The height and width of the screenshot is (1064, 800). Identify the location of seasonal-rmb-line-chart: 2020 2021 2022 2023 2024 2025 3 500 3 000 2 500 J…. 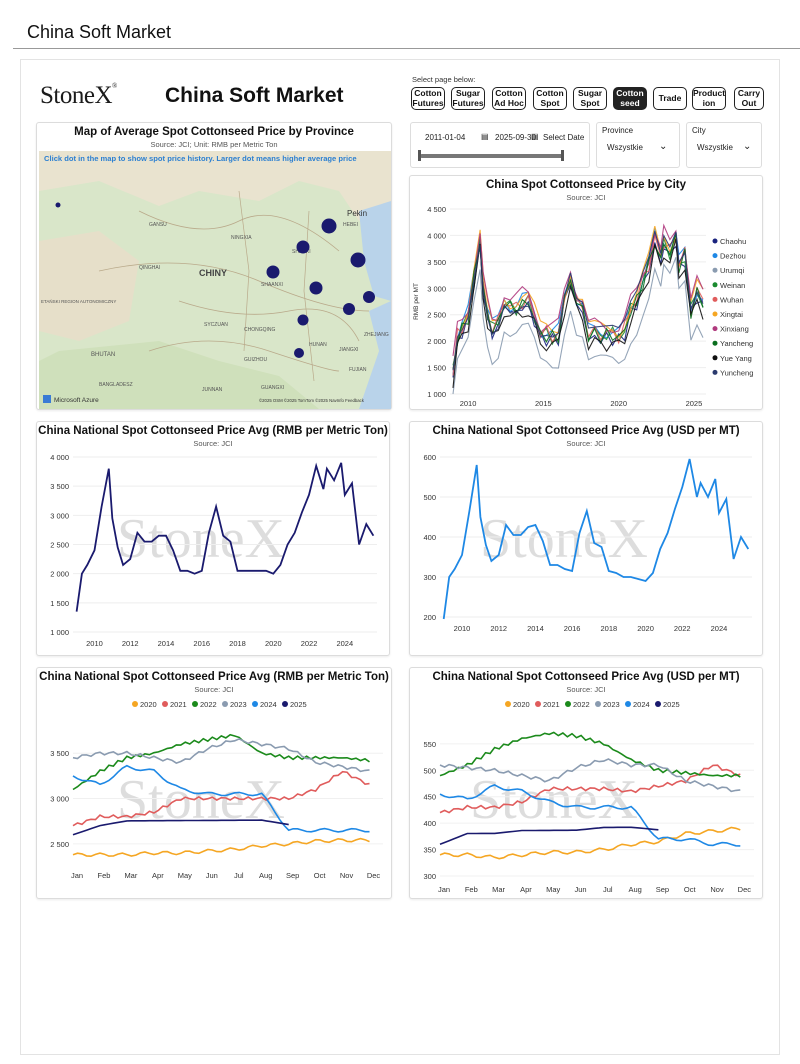
(215, 797).